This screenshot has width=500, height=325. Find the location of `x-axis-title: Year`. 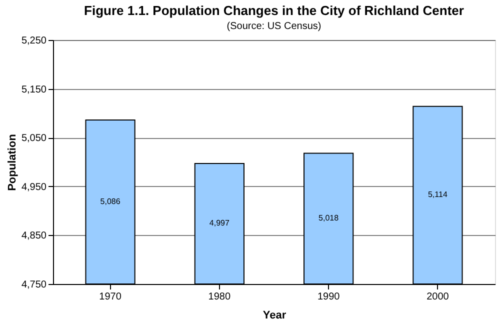

x-axis-title: Year is located at coordinates (274, 316).